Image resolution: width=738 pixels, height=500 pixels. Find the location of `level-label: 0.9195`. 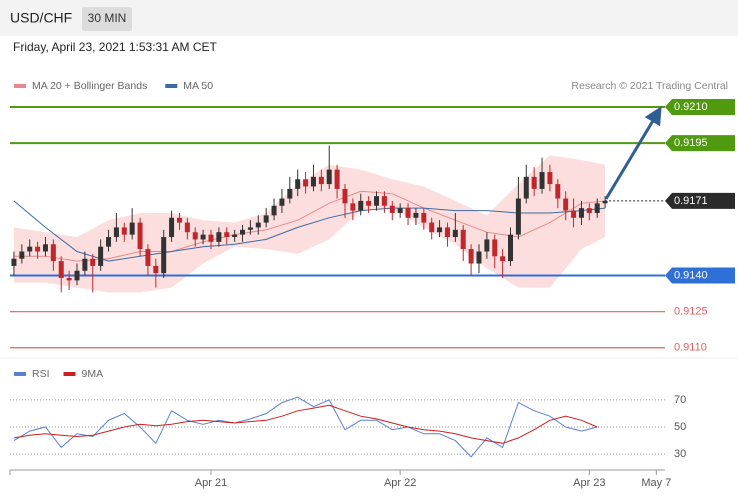

level-label: 0.9195 is located at coordinates (691, 143).